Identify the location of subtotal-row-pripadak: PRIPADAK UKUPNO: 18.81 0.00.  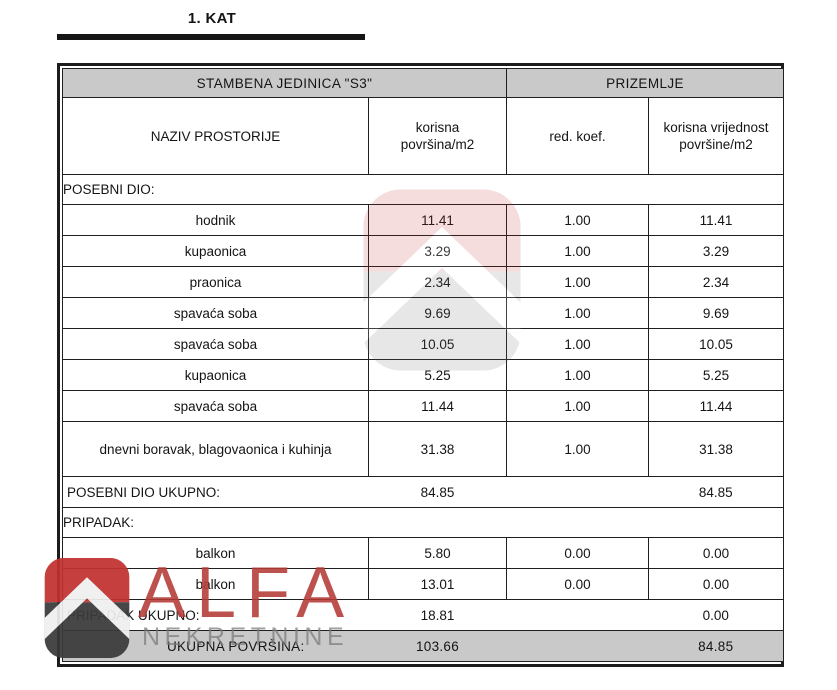
(423, 615).